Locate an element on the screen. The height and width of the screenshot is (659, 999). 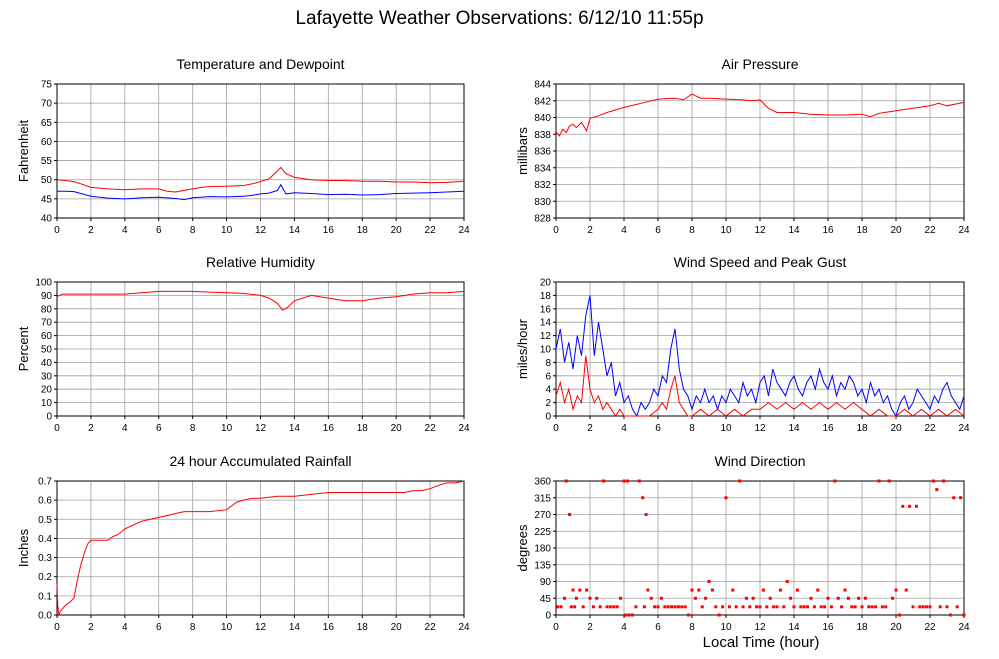
y-tick-label: 45 is located at coordinates (47, 199).